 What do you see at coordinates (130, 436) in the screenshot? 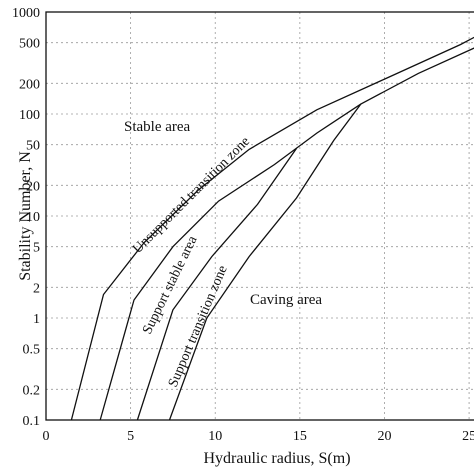
I see `x-tick-label: 5` at bounding box center [130, 436].